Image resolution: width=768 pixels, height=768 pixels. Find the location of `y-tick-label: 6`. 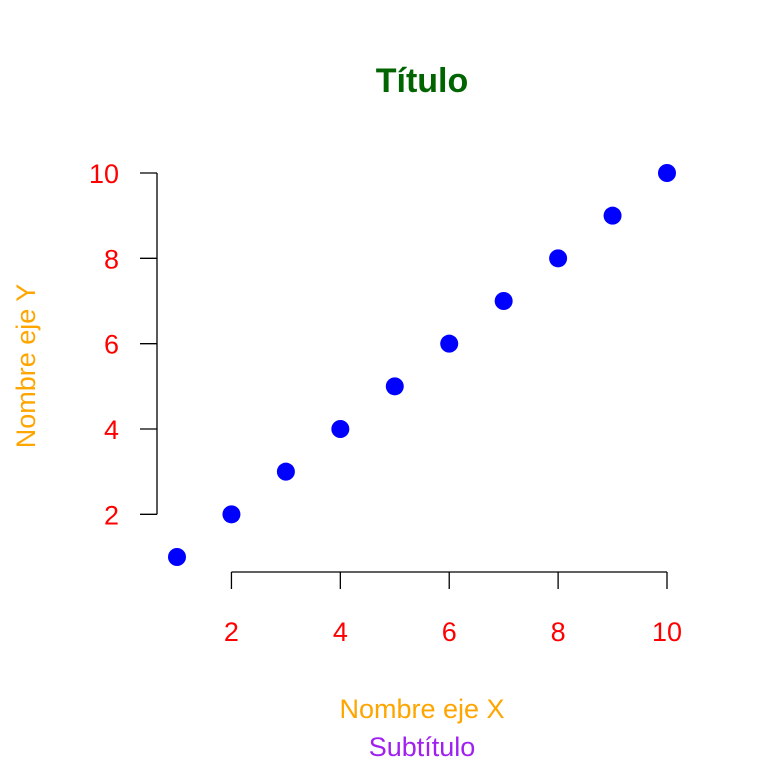

y-tick-label: 6 is located at coordinates (111, 345).